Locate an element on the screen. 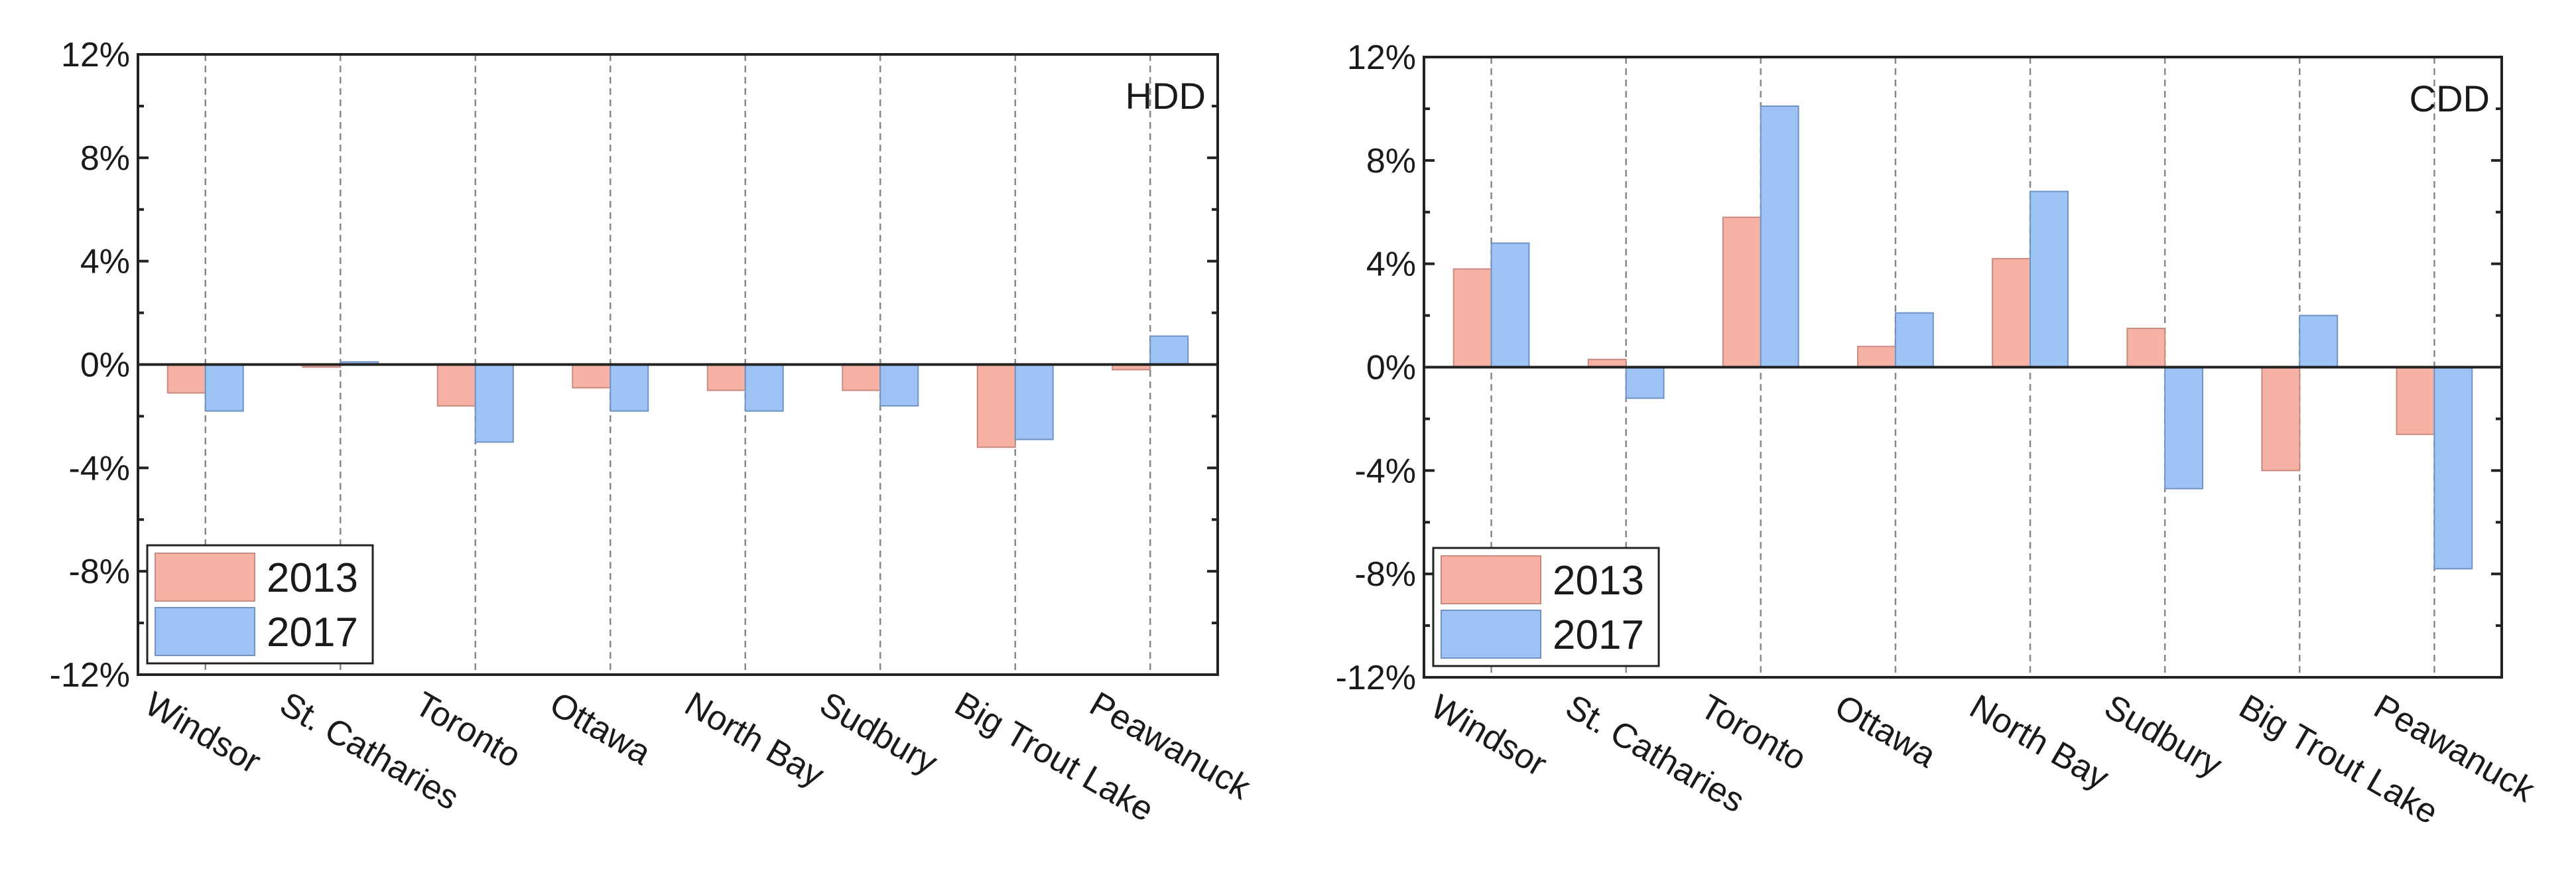  panel-label: CDD is located at coordinates (2450, 98).